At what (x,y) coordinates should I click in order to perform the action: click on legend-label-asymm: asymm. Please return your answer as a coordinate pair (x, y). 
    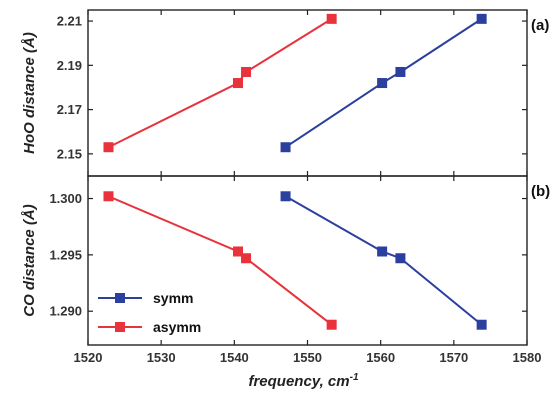
    Looking at the image, I should click on (177, 327).